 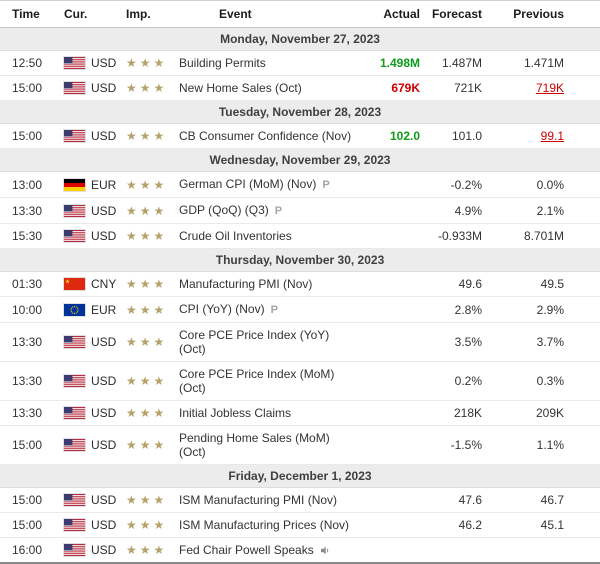 I want to click on event-link: GDP (QoQ) (Q3), so click(x=224, y=210).